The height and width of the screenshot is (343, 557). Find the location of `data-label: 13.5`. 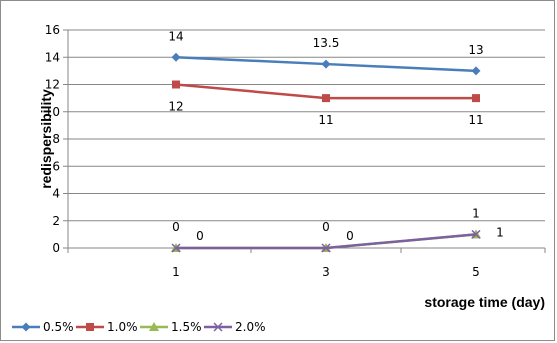

data-label: 13.5 is located at coordinates (326, 43).